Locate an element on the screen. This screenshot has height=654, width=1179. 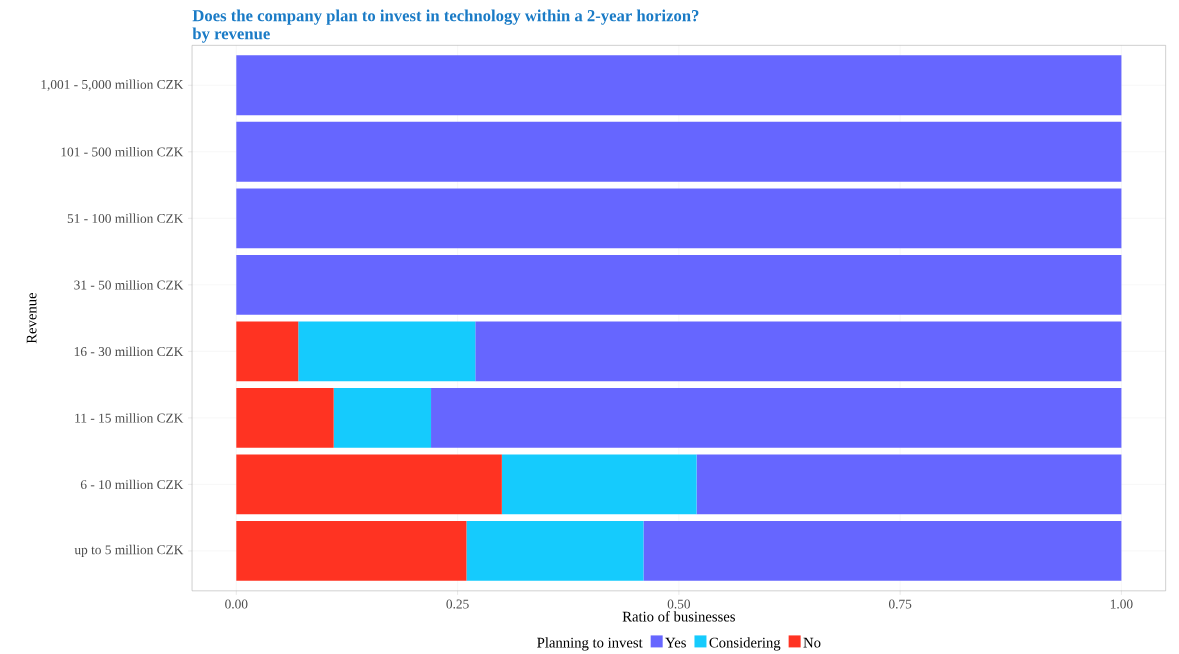
y-tick-label: up to 5 million CZK is located at coordinates (129, 551).